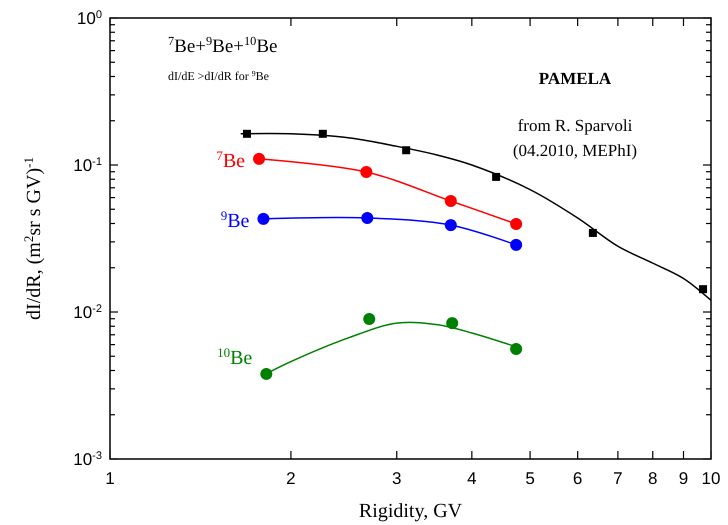  I want to click on series-label: $^{9}$Be, so click(235, 219).